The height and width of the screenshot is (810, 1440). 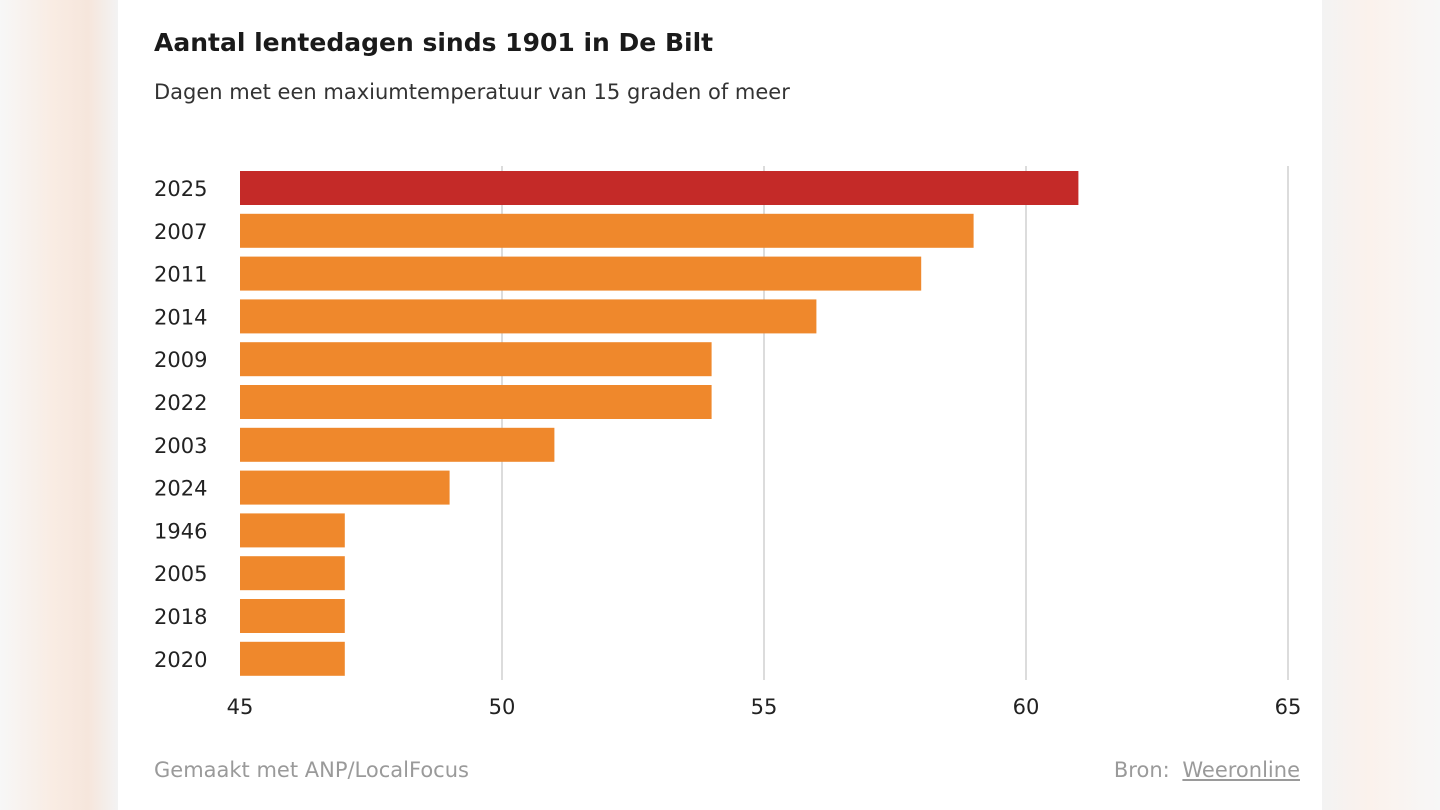 What do you see at coordinates (528, 316) in the screenshot?
I see `bar-2014` at bounding box center [528, 316].